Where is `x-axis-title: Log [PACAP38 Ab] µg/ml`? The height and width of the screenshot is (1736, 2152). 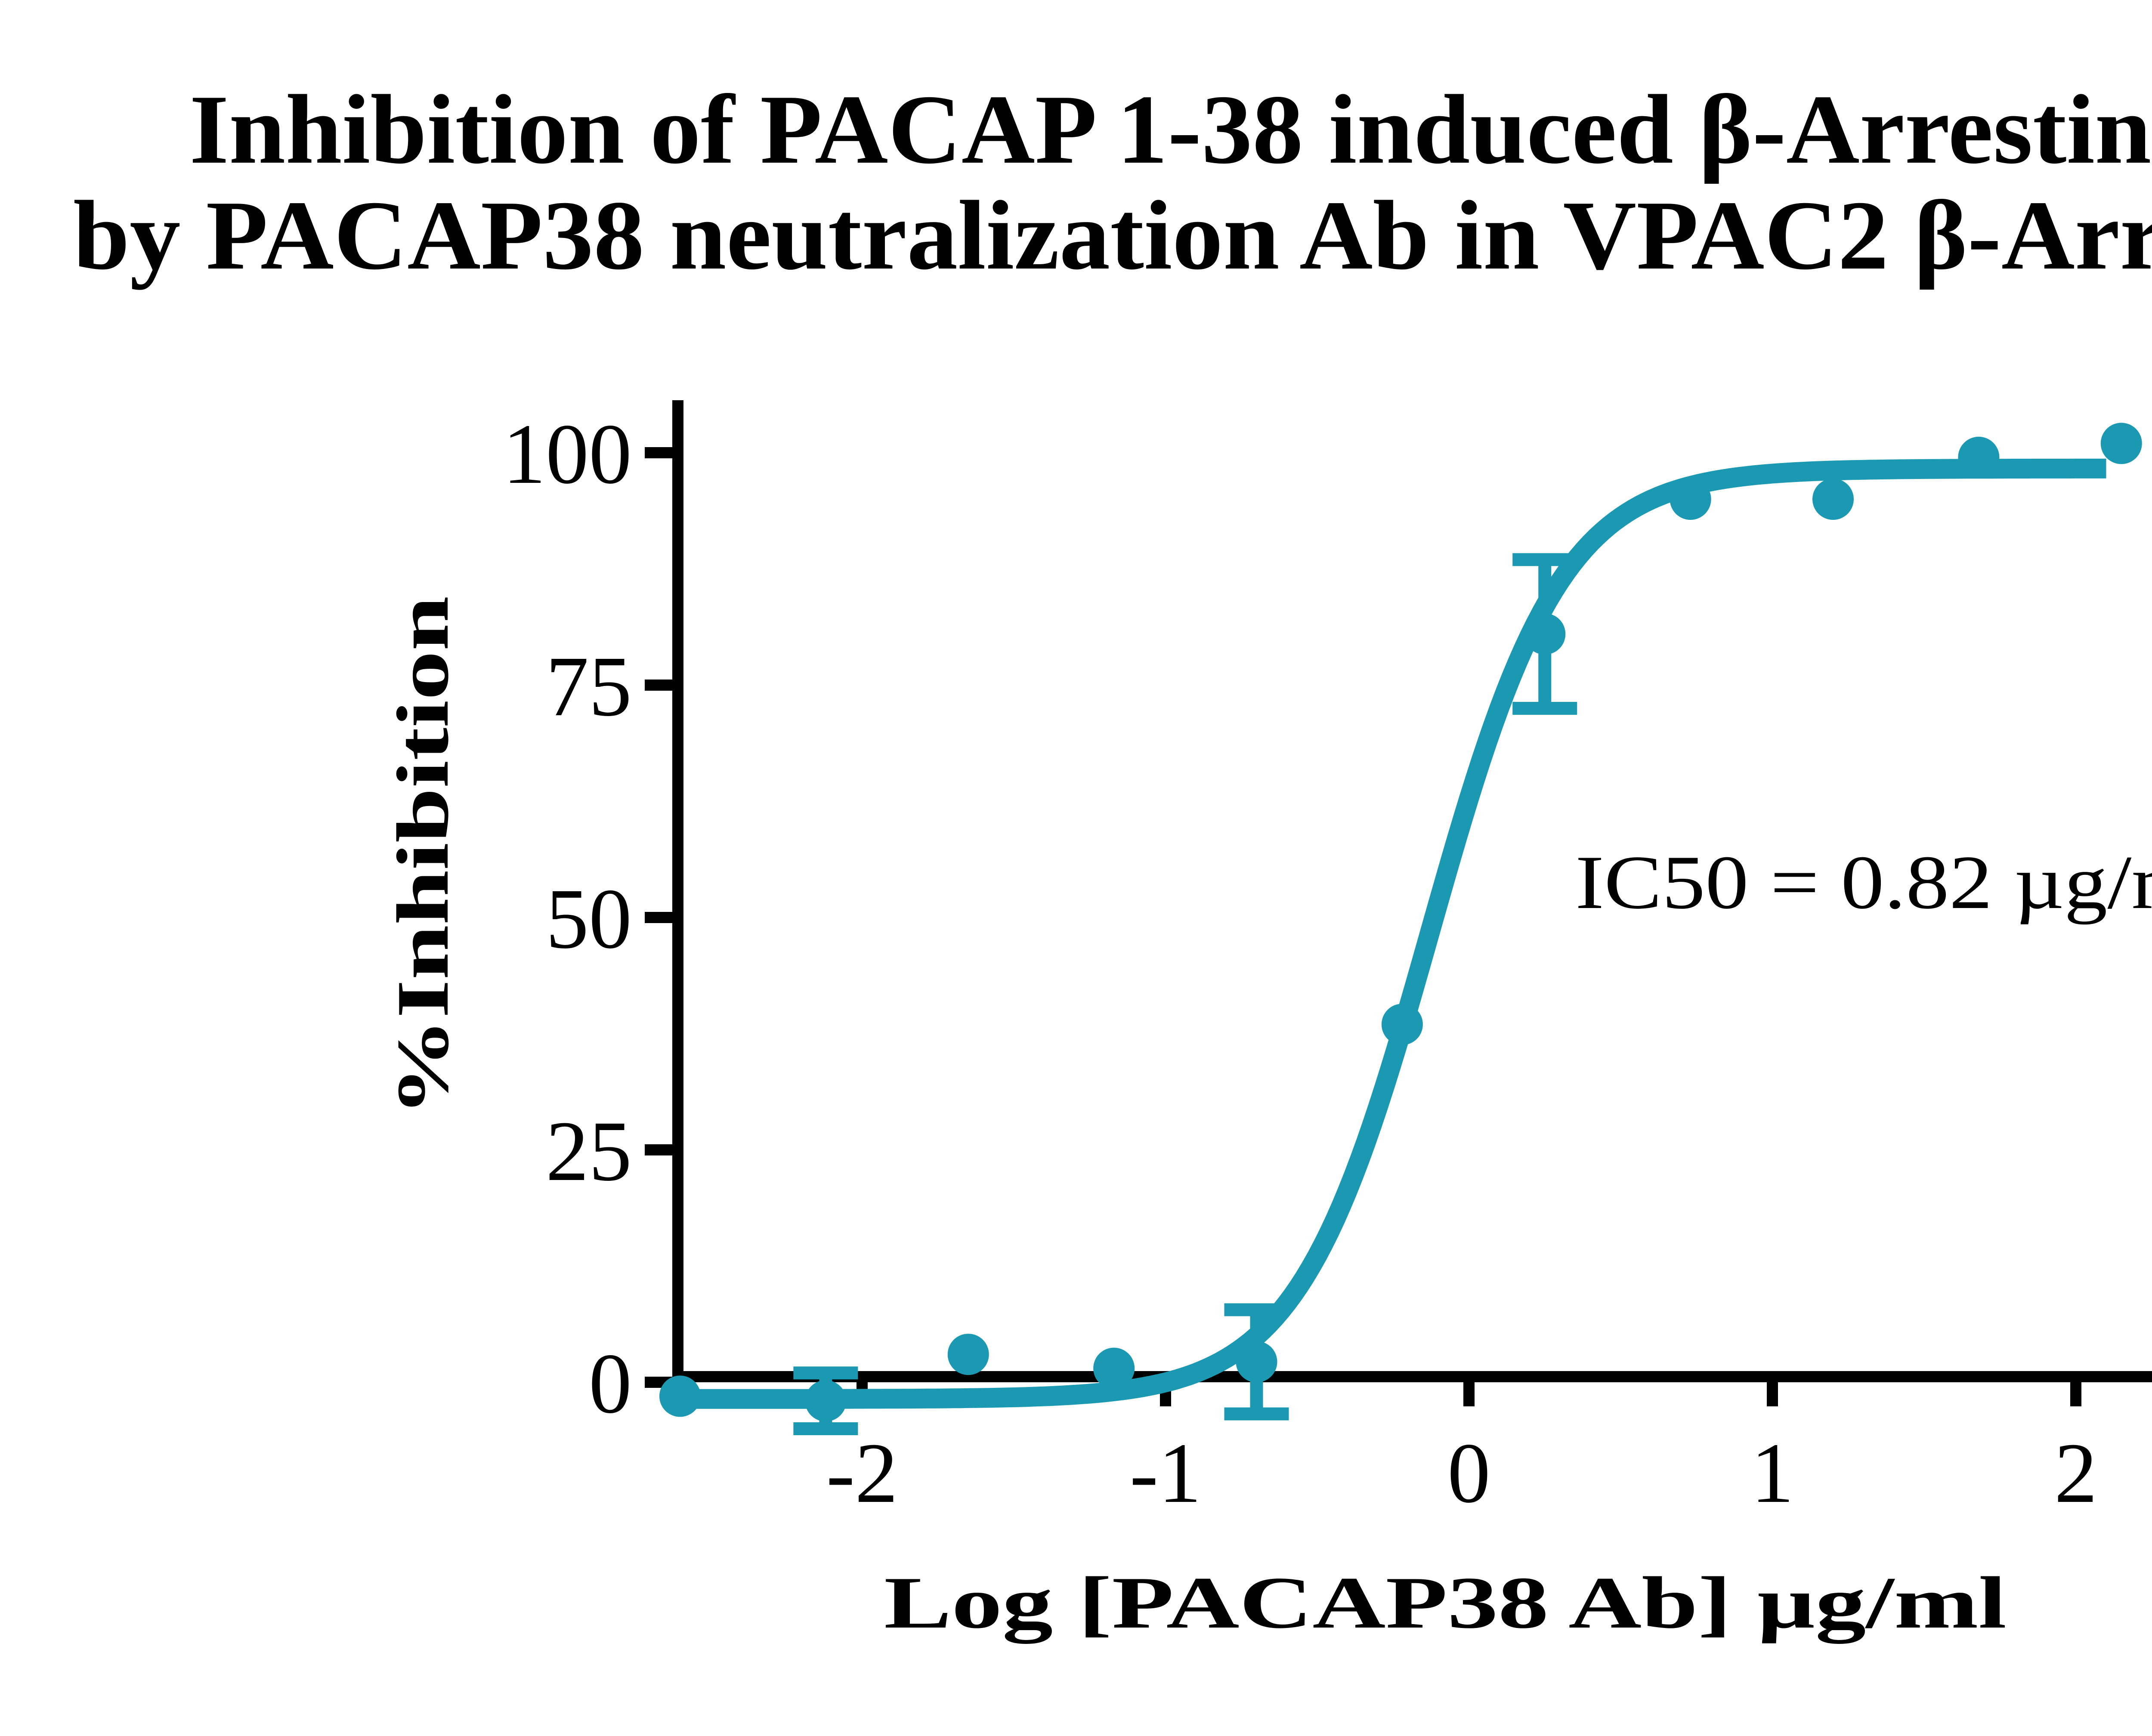
x-axis-title: Log [PACAP38 Ab] µg/ml is located at coordinates (1445, 1603).